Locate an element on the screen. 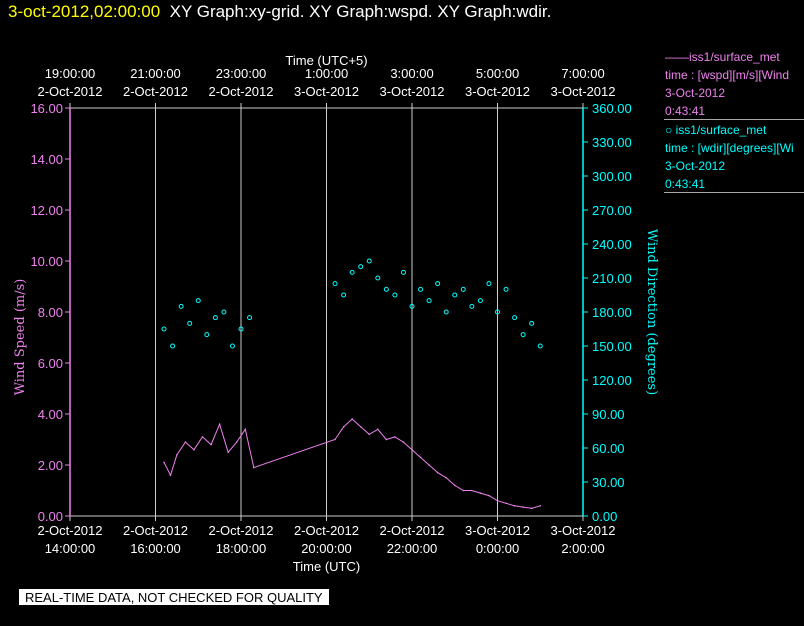 This screenshot has height=626, width=804. right-tick-label: 90.00 is located at coordinates (608, 414).